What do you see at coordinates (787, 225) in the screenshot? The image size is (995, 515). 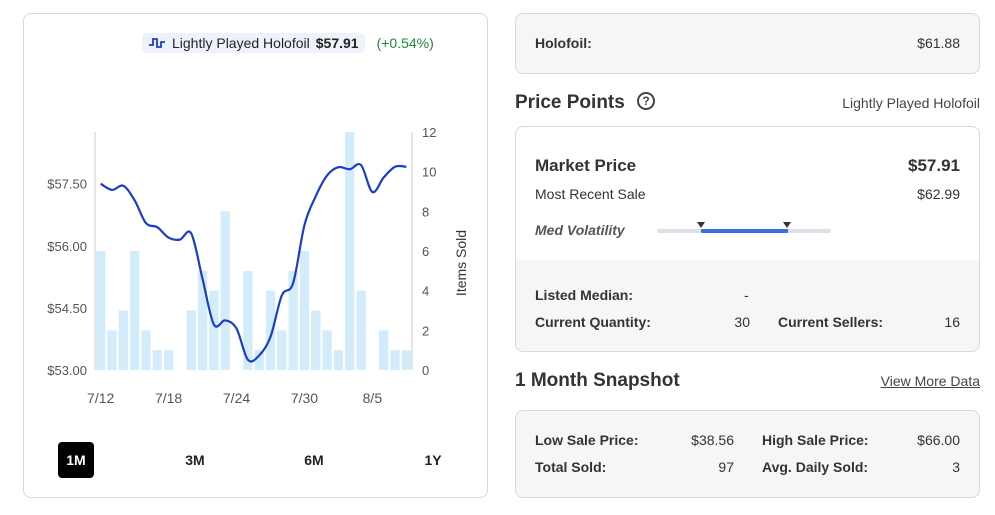 I see `volatility-marker-right` at bounding box center [787, 225].